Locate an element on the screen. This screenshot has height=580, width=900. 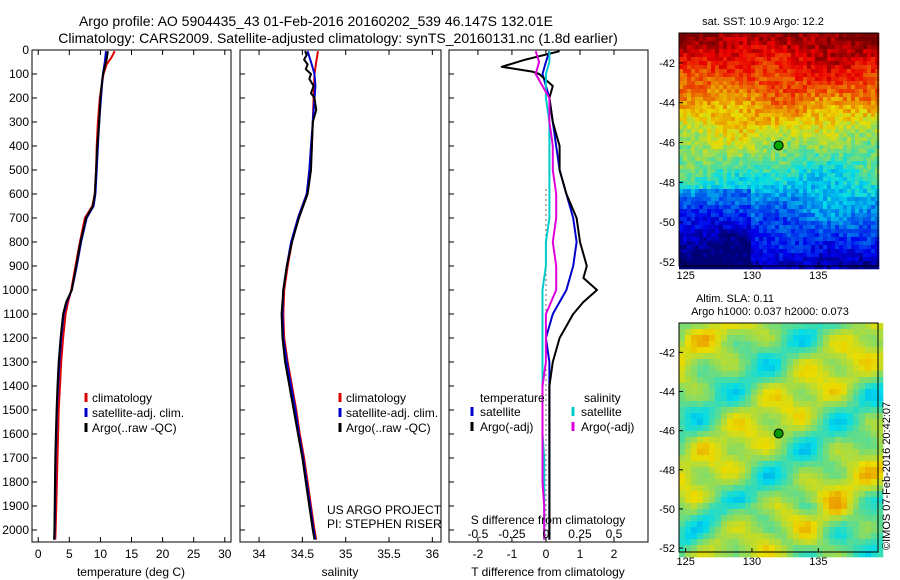
x-tick-label: 0 is located at coordinates (546, 554).